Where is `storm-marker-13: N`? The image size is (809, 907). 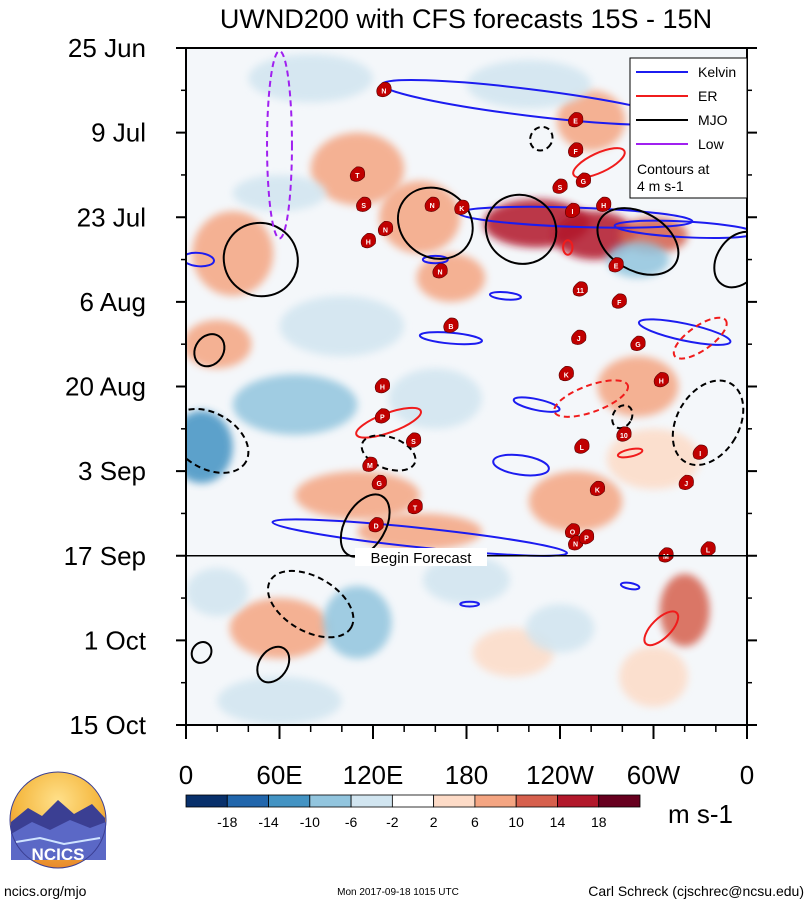
storm-marker-13: N is located at coordinates (440, 271).